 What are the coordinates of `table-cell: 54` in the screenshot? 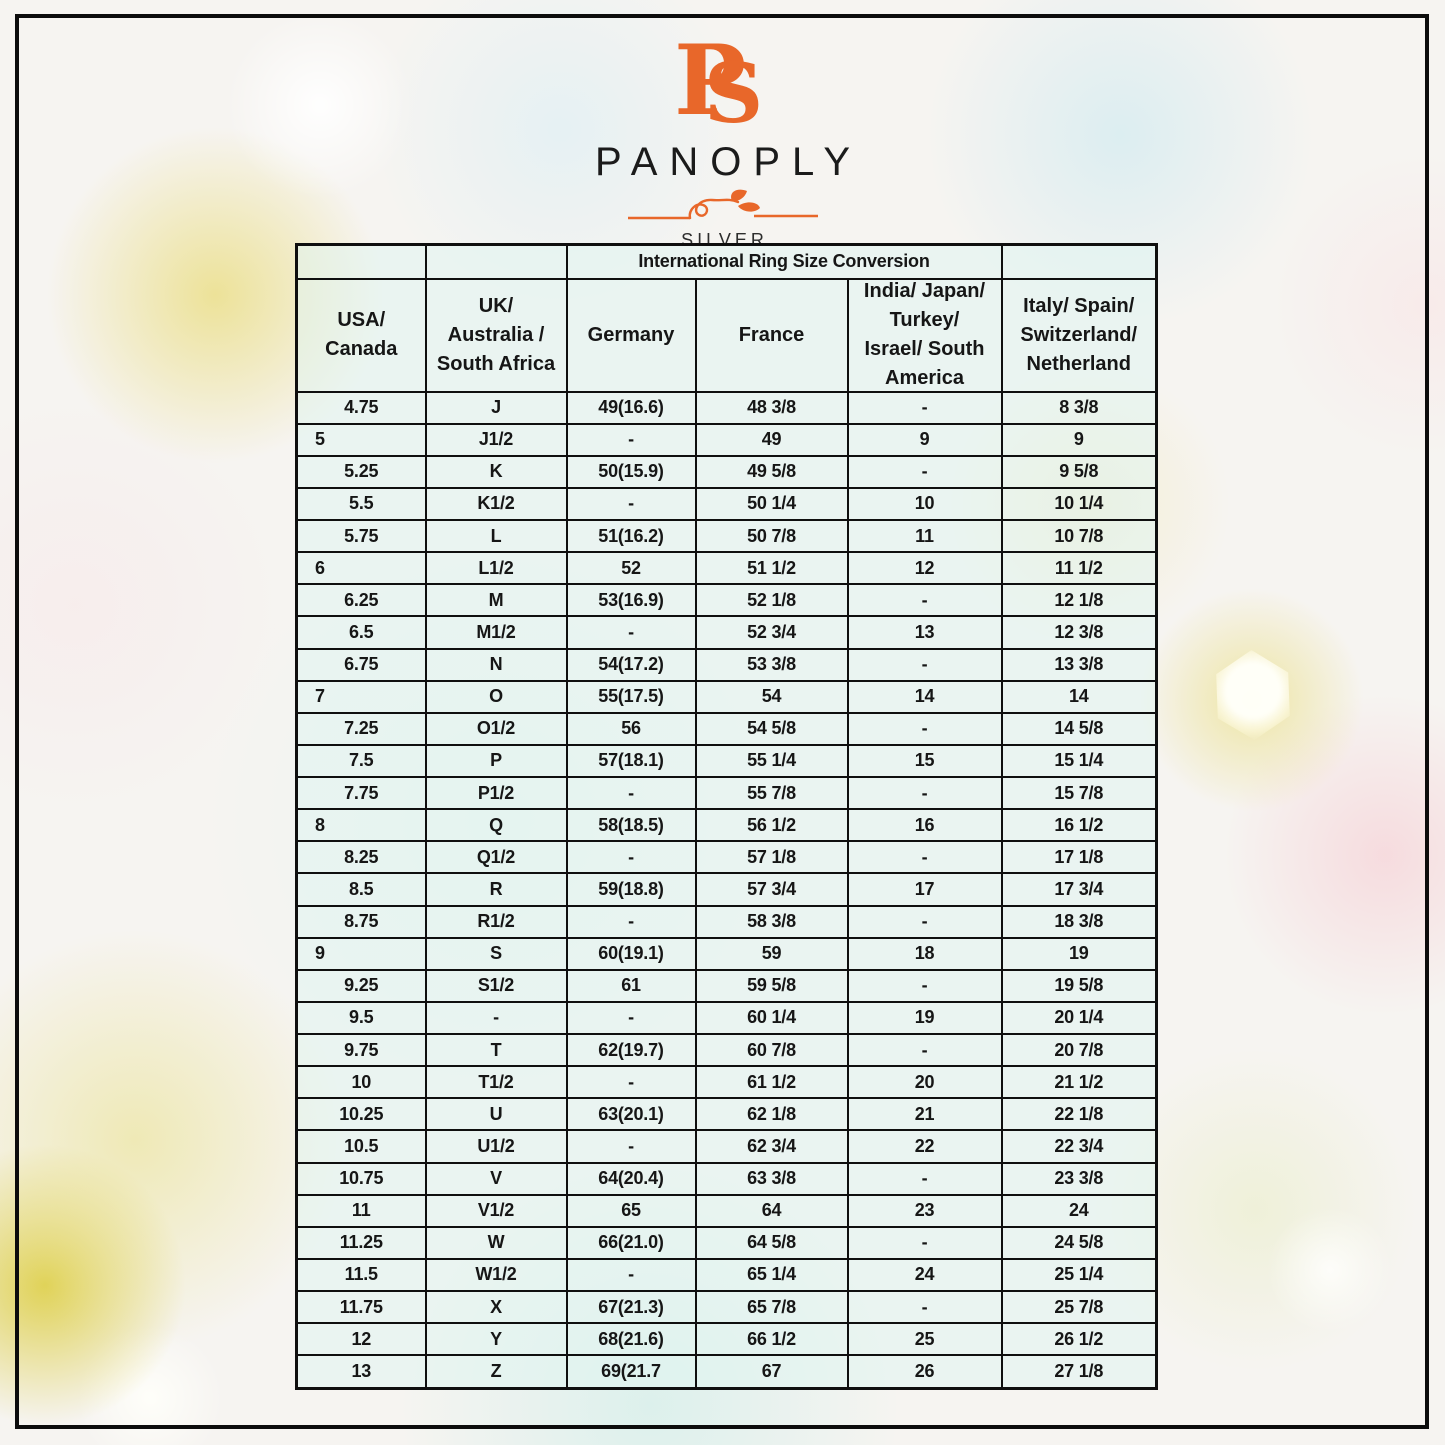 It's located at (771, 696).